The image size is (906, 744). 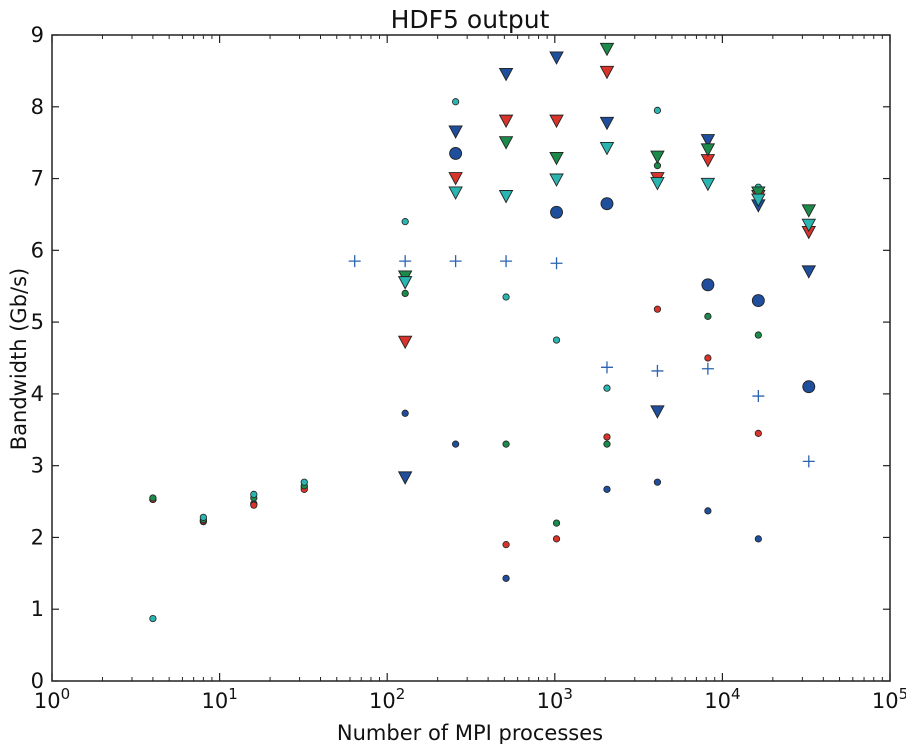 What do you see at coordinates (37, 179) in the screenshot?
I see `y-tick-label: 7` at bounding box center [37, 179].